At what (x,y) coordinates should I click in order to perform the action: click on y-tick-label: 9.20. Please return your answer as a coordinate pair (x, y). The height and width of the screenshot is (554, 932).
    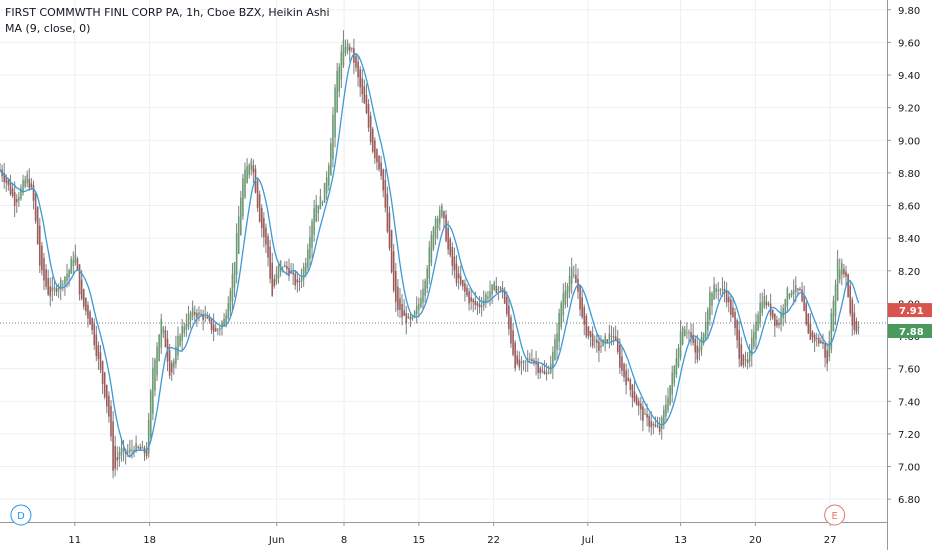
    Looking at the image, I should click on (909, 109).